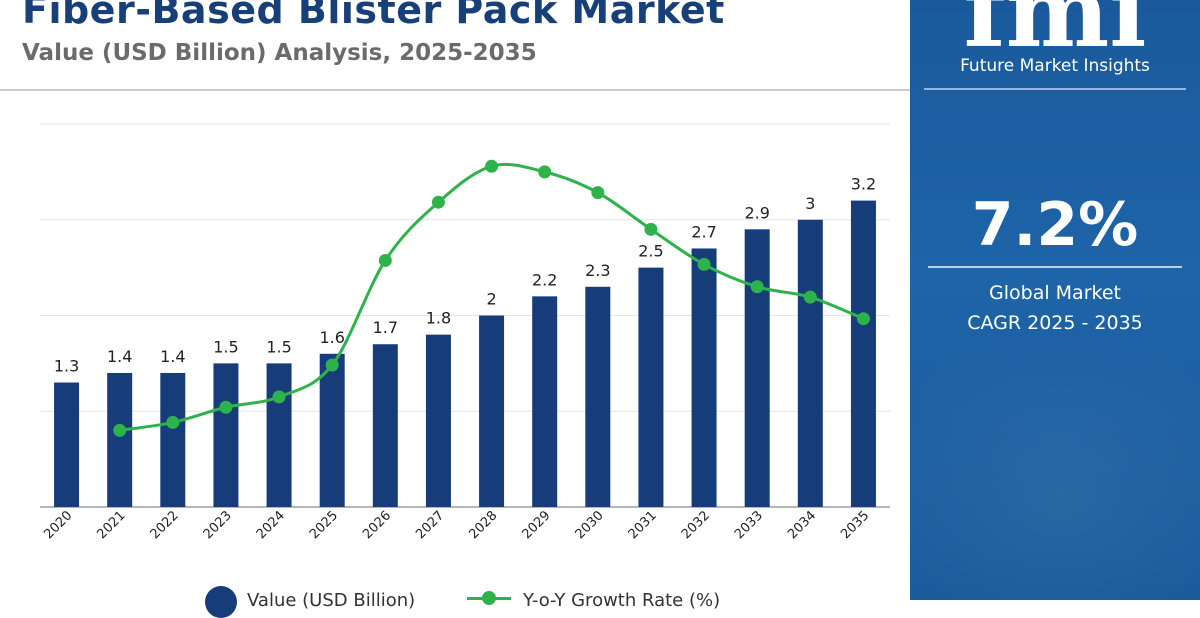 Image resolution: width=1200 pixels, height=618 pixels. Describe the element at coordinates (696, 525) in the screenshot. I see `x-tick-label: 2032` at that location.